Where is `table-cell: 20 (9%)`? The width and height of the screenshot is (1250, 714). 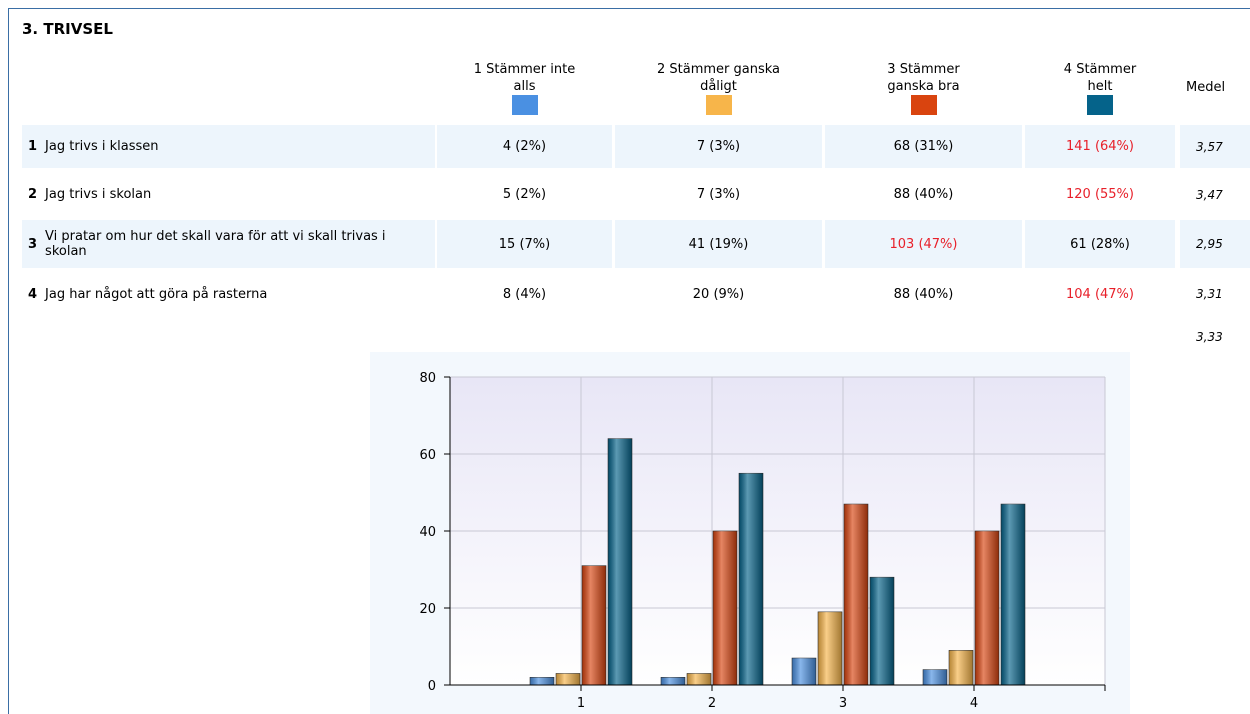
table-cell: 20 (9%) is located at coordinates (718, 294).